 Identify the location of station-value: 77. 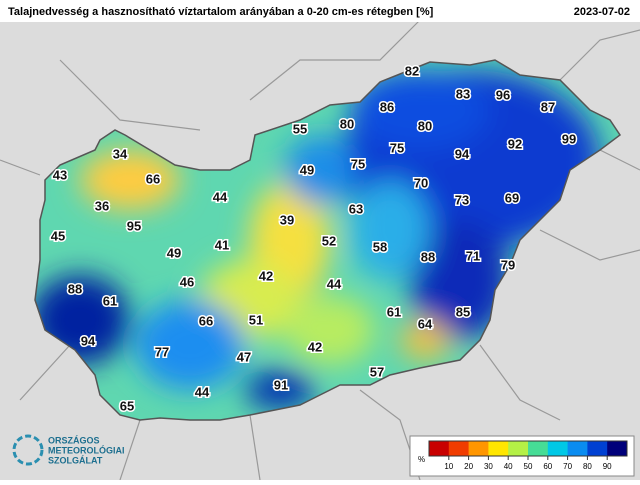
(162, 351).